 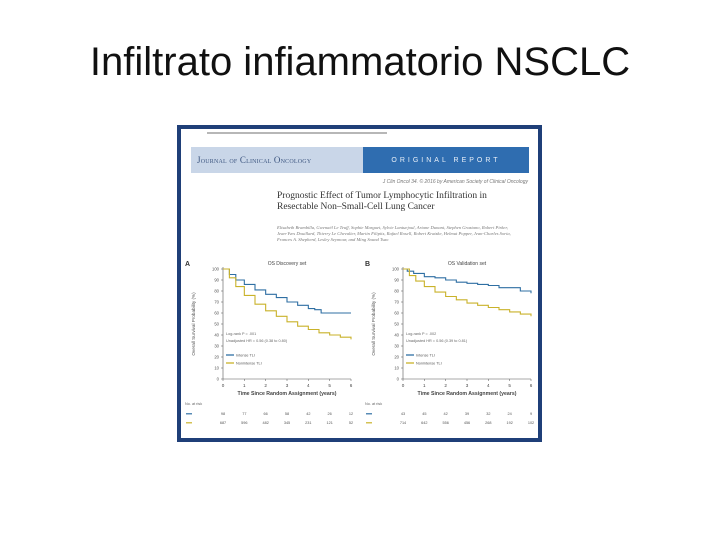 What do you see at coordinates (467, 394) in the screenshot?
I see `x-axis-label: Time Since Random Assignment (years)` at bounding box center [467, 394].